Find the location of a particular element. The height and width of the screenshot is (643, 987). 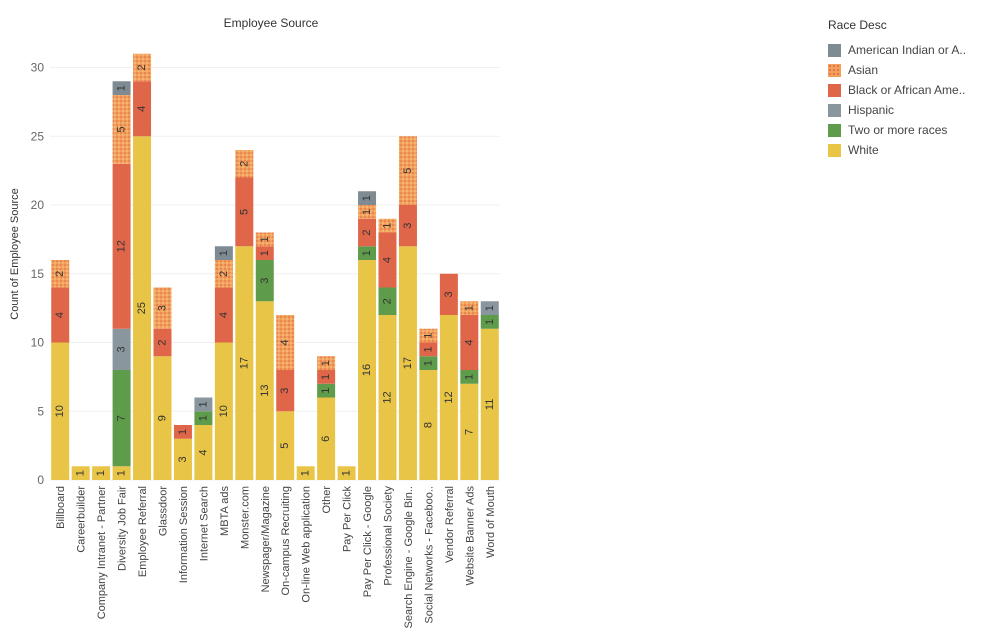

legend-title: Race Desc is located at coordinates (857, 25).